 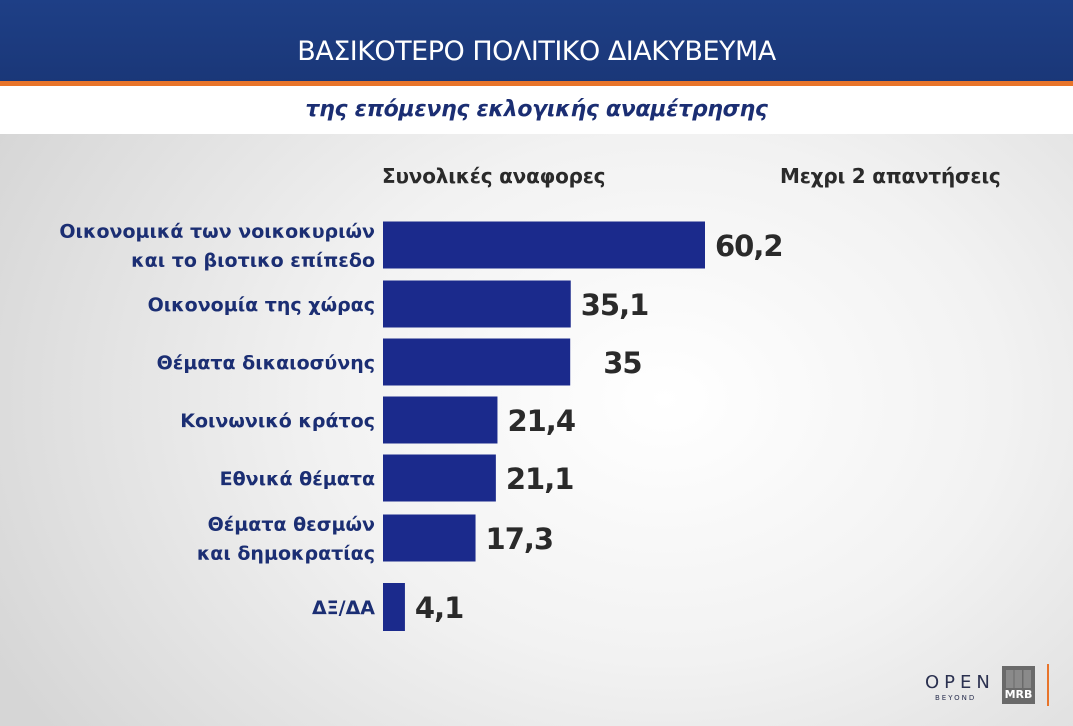 I want to click on open-logo: OPEN, so click(x=960, y=682).